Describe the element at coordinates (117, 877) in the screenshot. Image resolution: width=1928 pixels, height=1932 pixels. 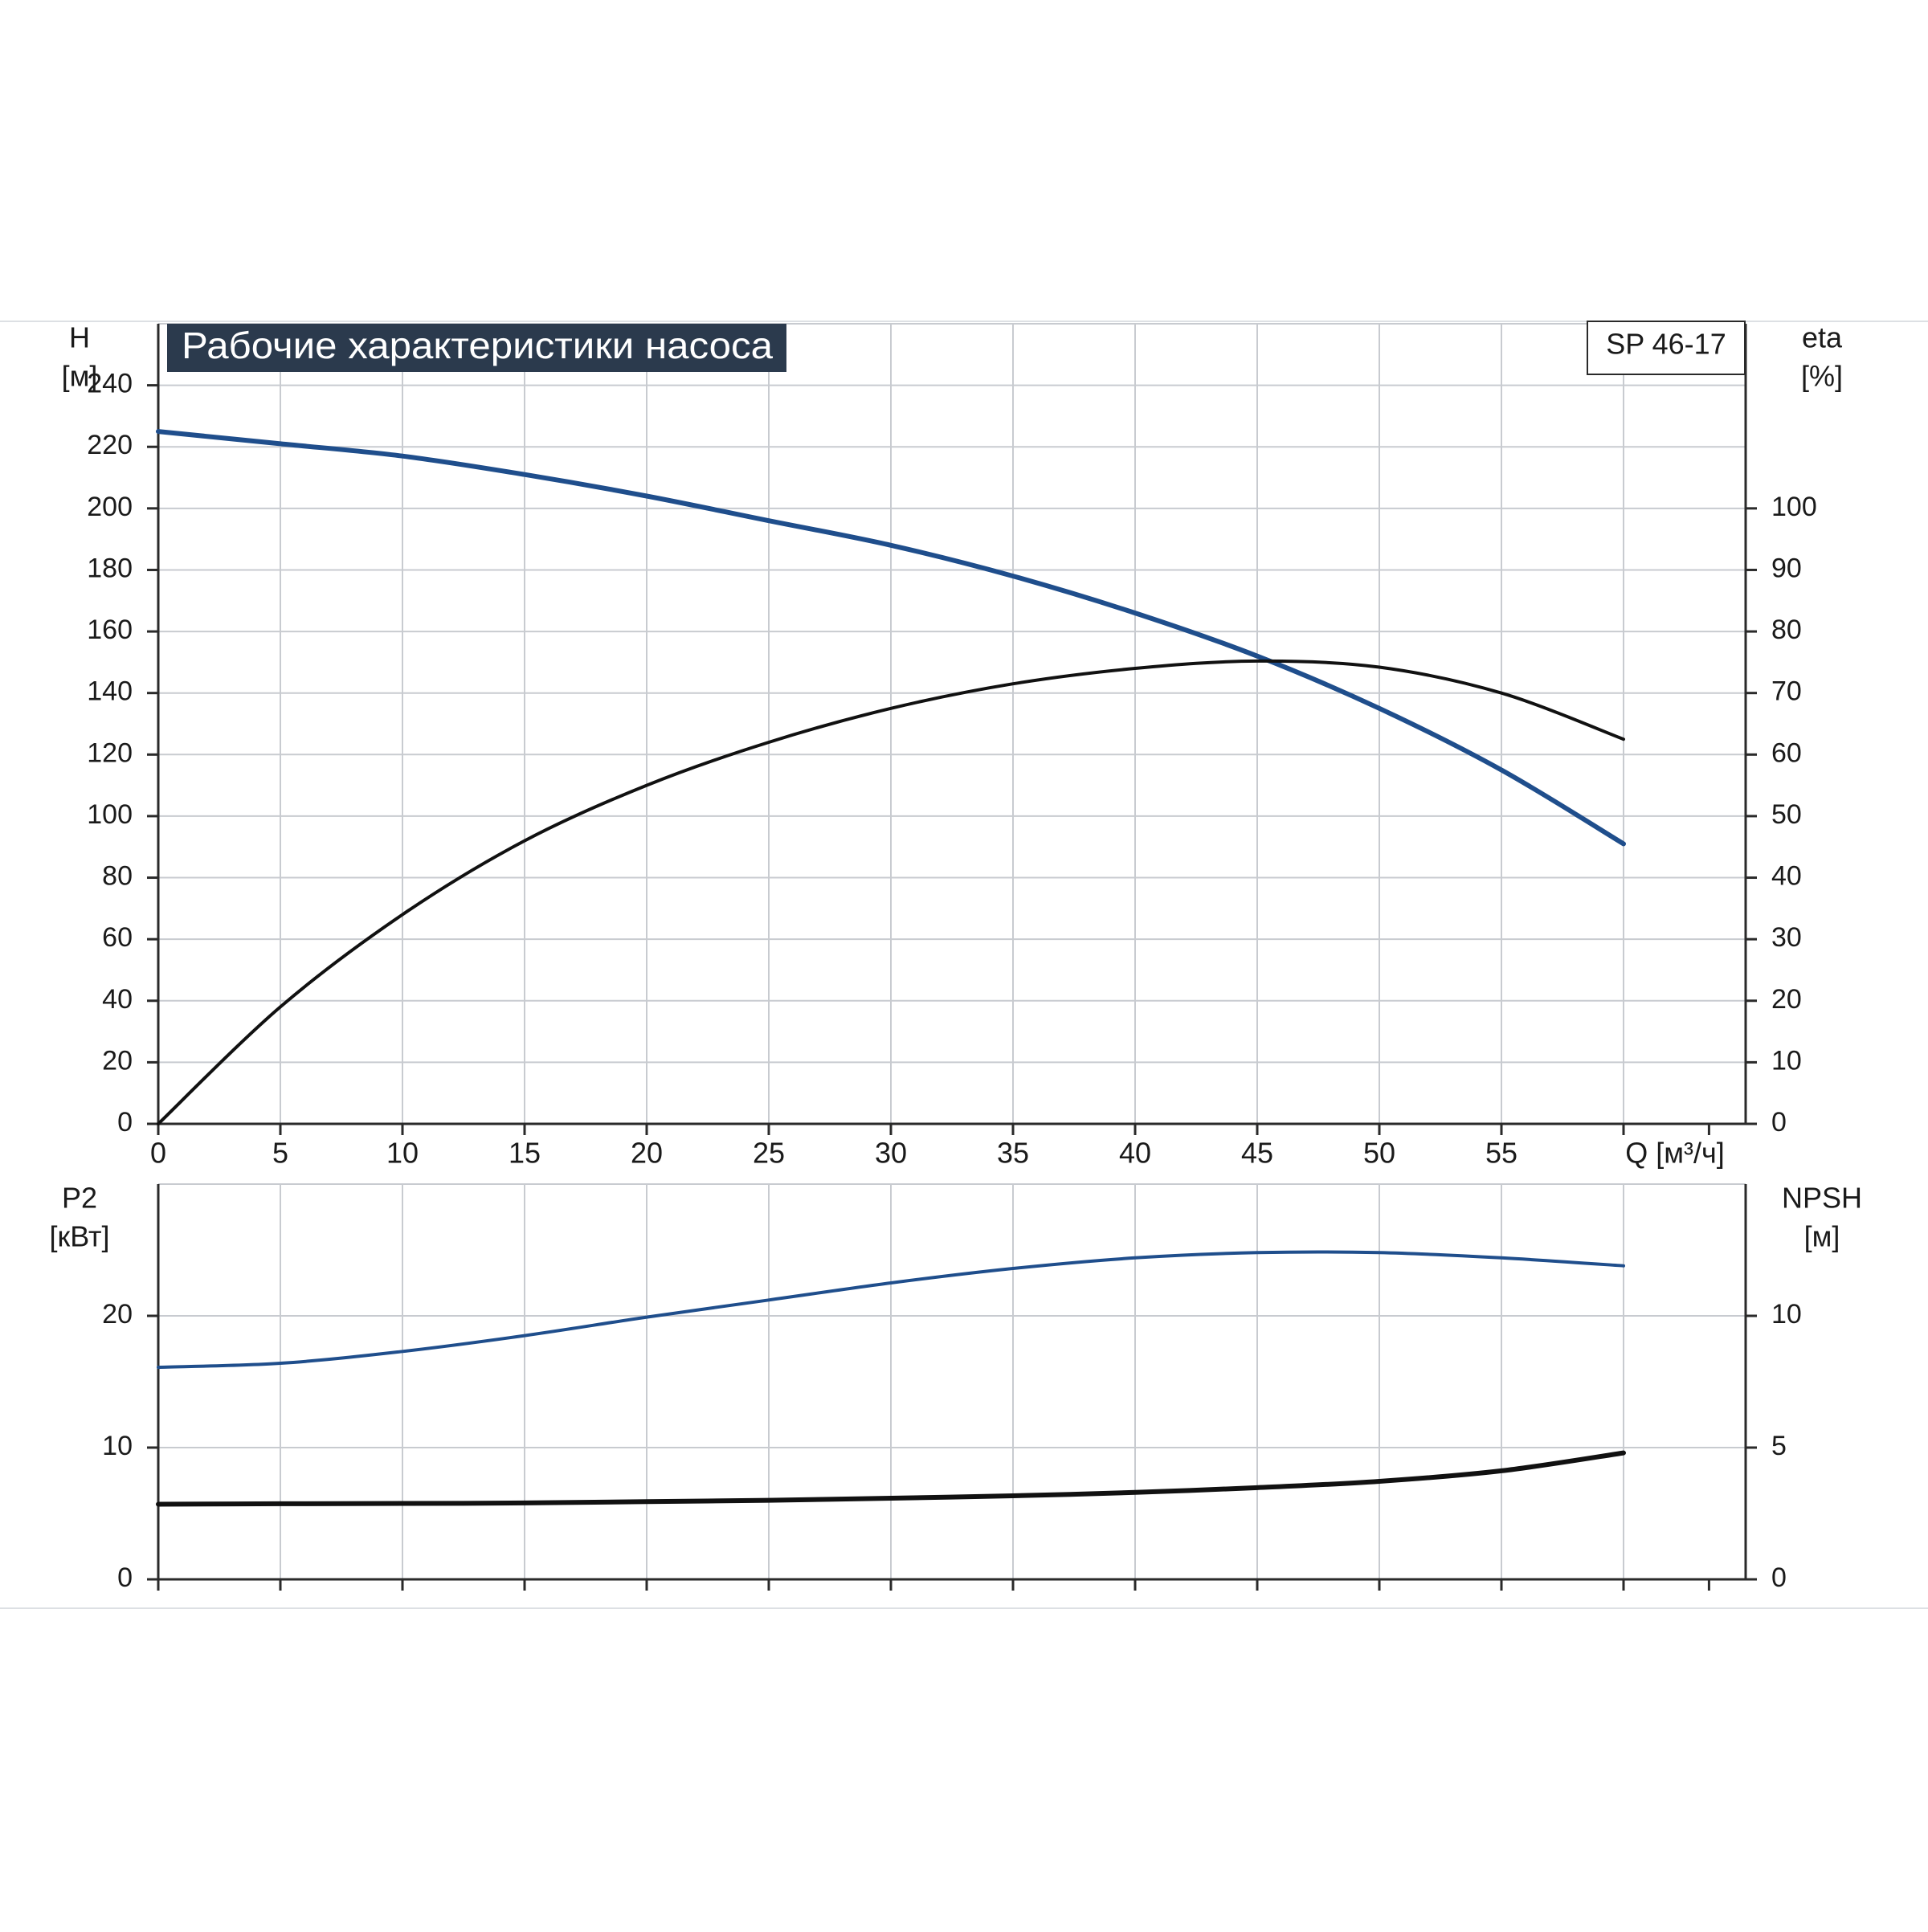
I see `left-tick-label: 80` at that location.